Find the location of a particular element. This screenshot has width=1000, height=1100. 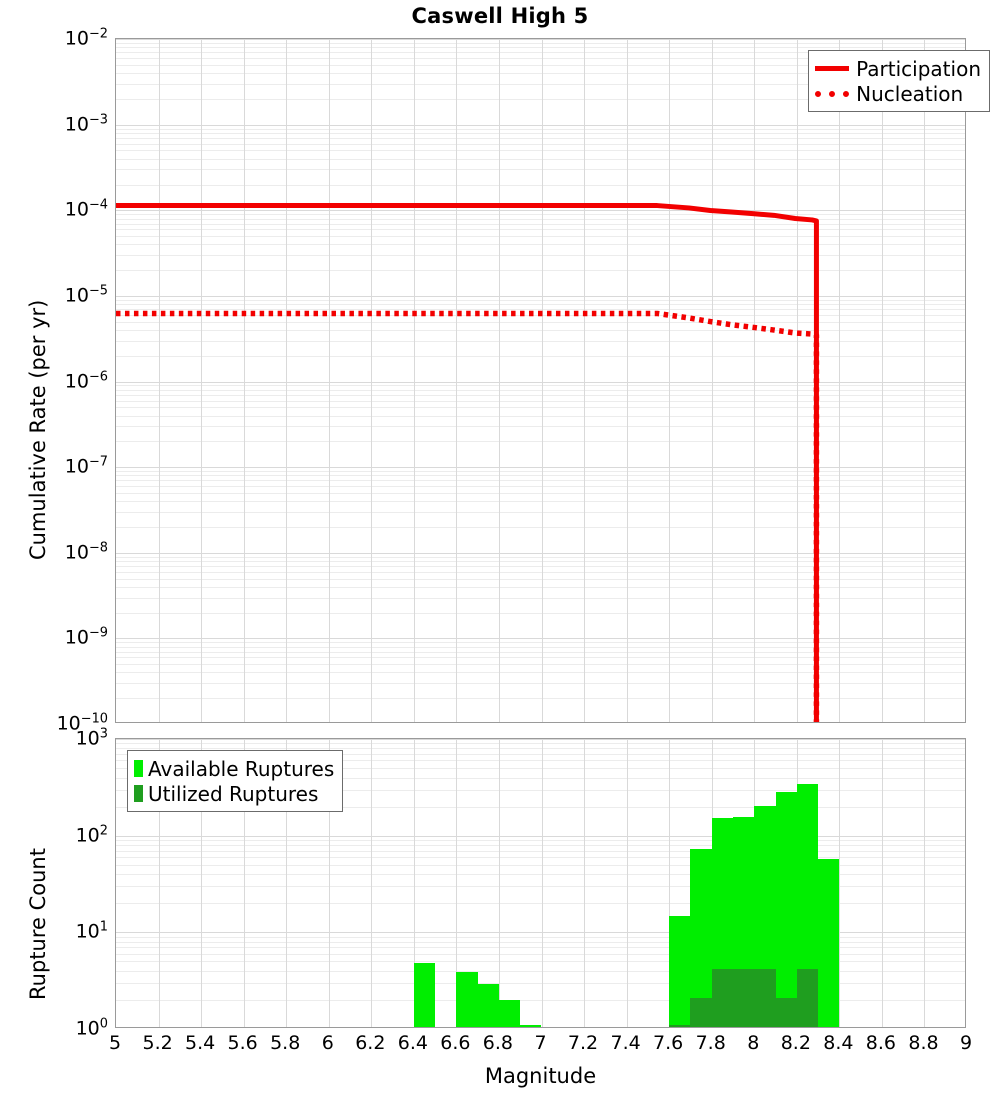

y-tick-label: 10⁻² is located at coordinates (86, 38).